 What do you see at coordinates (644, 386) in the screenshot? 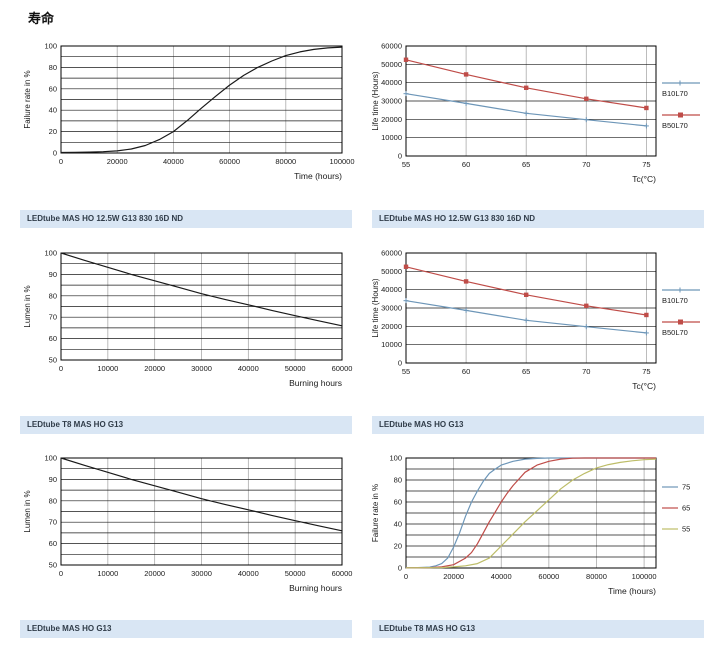
I see `x-axis-label: Tc(°C)` at bounding box center [644, 386].